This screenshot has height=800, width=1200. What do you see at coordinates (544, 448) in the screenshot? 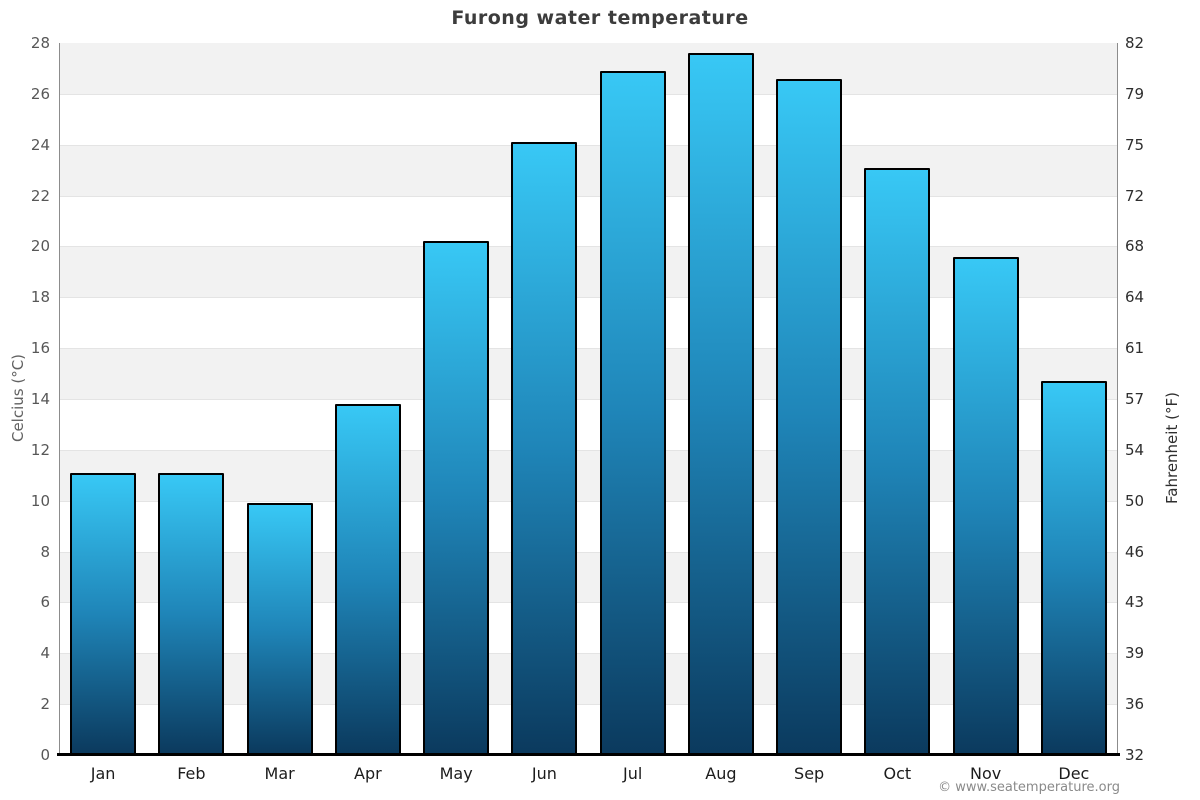
I see `bar-jun` at bounding box center [544, 448].